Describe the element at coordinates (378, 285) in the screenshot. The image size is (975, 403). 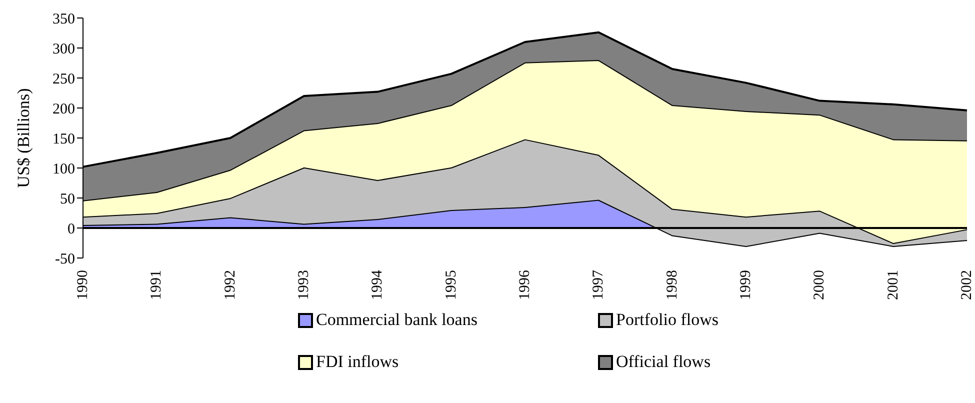
I see `x-tick-label: 1994` at that location.